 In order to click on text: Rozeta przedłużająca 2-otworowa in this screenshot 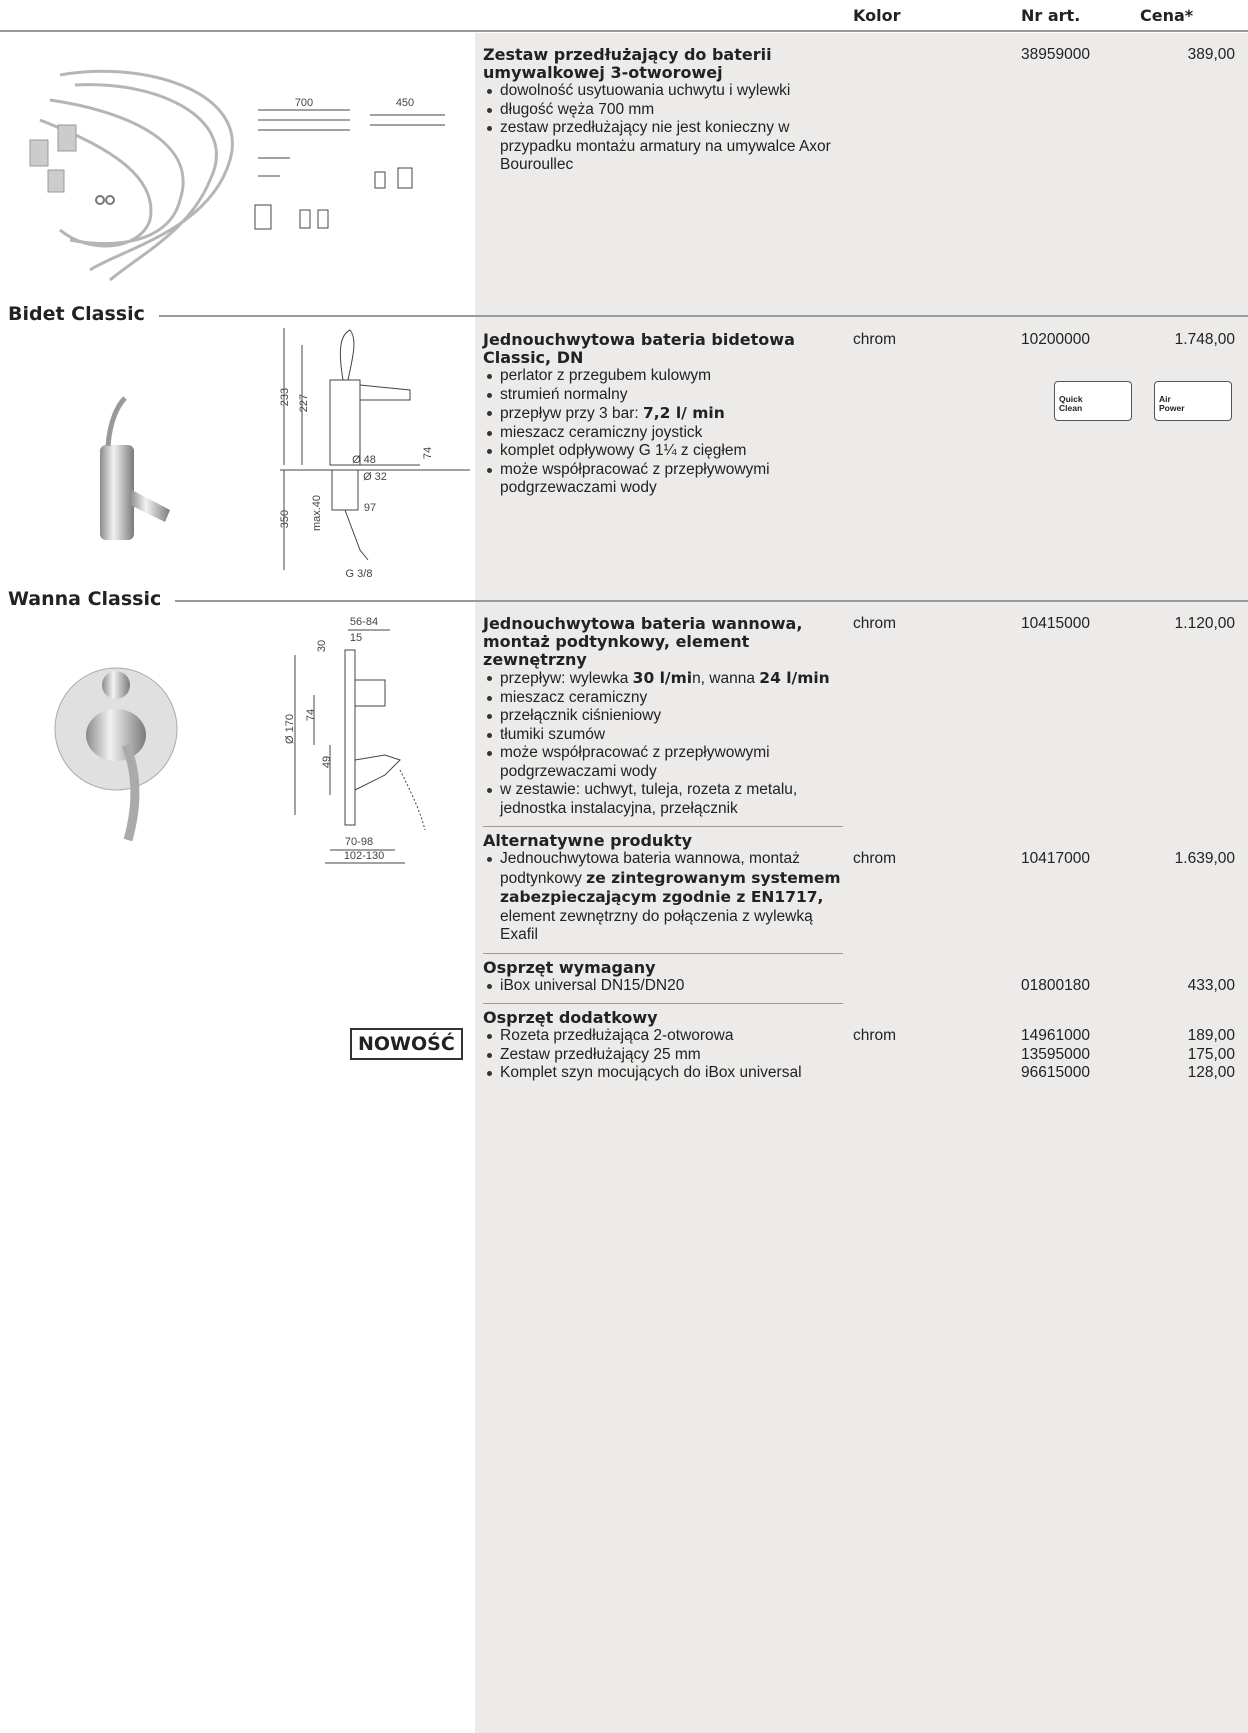, I will do `click(617, 1035)`.